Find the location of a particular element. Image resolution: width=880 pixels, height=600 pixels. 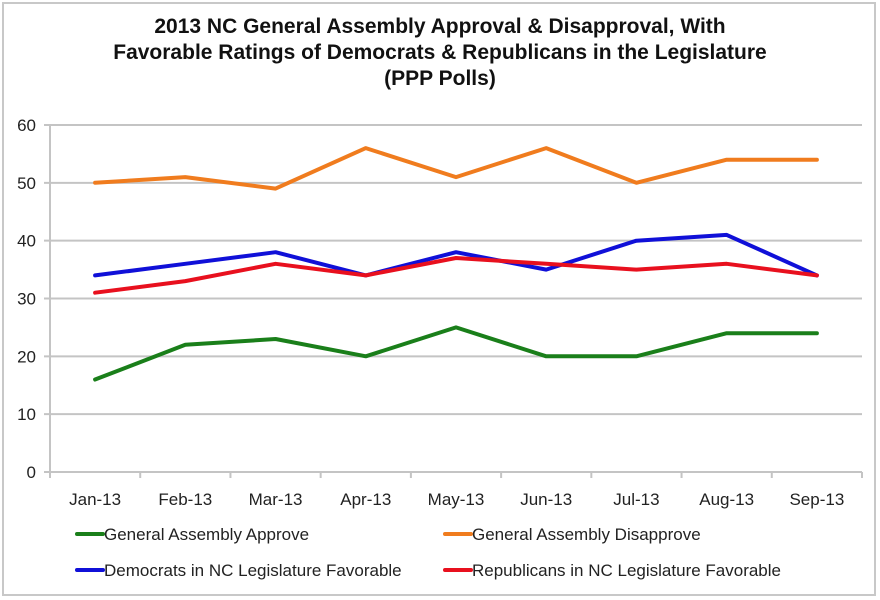

legend-label: General Assembly Approve is located at coordinates (206, 534).